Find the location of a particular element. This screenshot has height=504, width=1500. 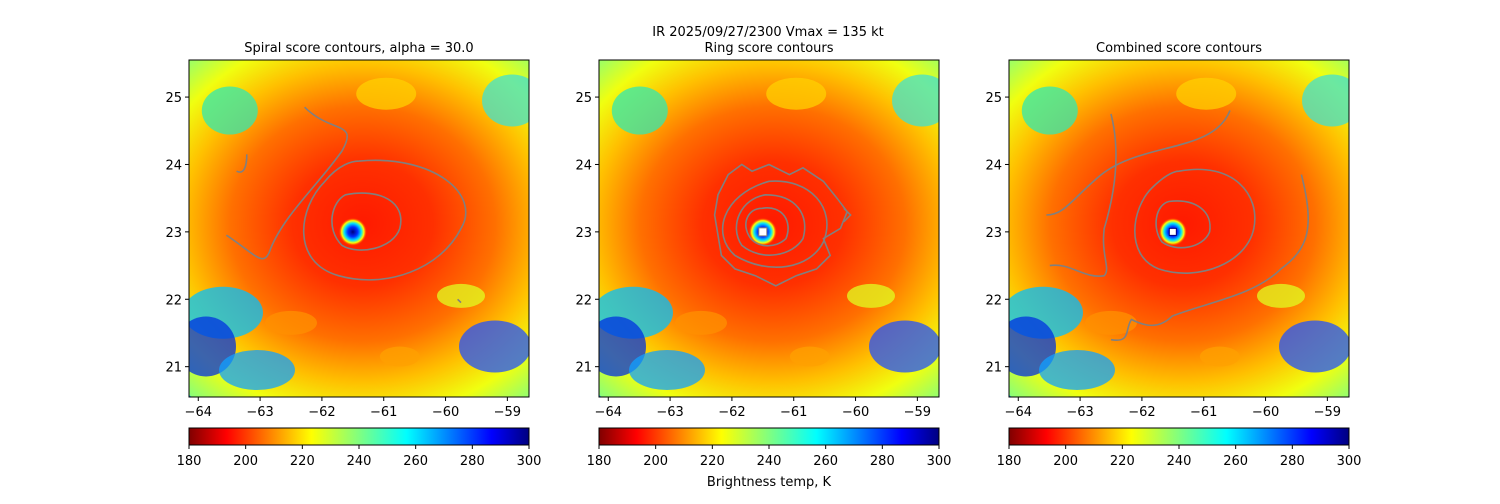

panel-title: Spiral score contours, alpha = 30.0 is located at coordinates (358, 48).